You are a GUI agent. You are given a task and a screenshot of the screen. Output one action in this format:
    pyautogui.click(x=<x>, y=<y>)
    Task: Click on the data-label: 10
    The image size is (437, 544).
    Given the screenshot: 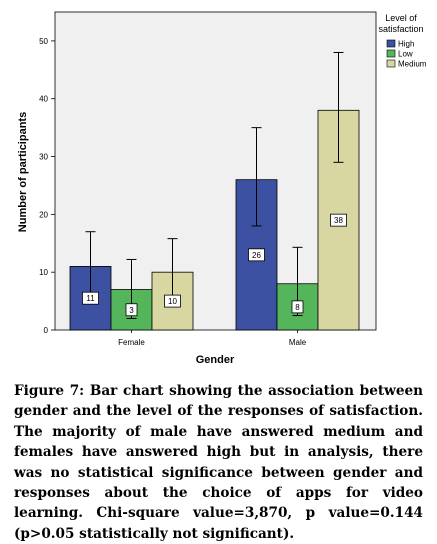 What is the action you would take?
    pyautogui.click(x=172, y=301)
    